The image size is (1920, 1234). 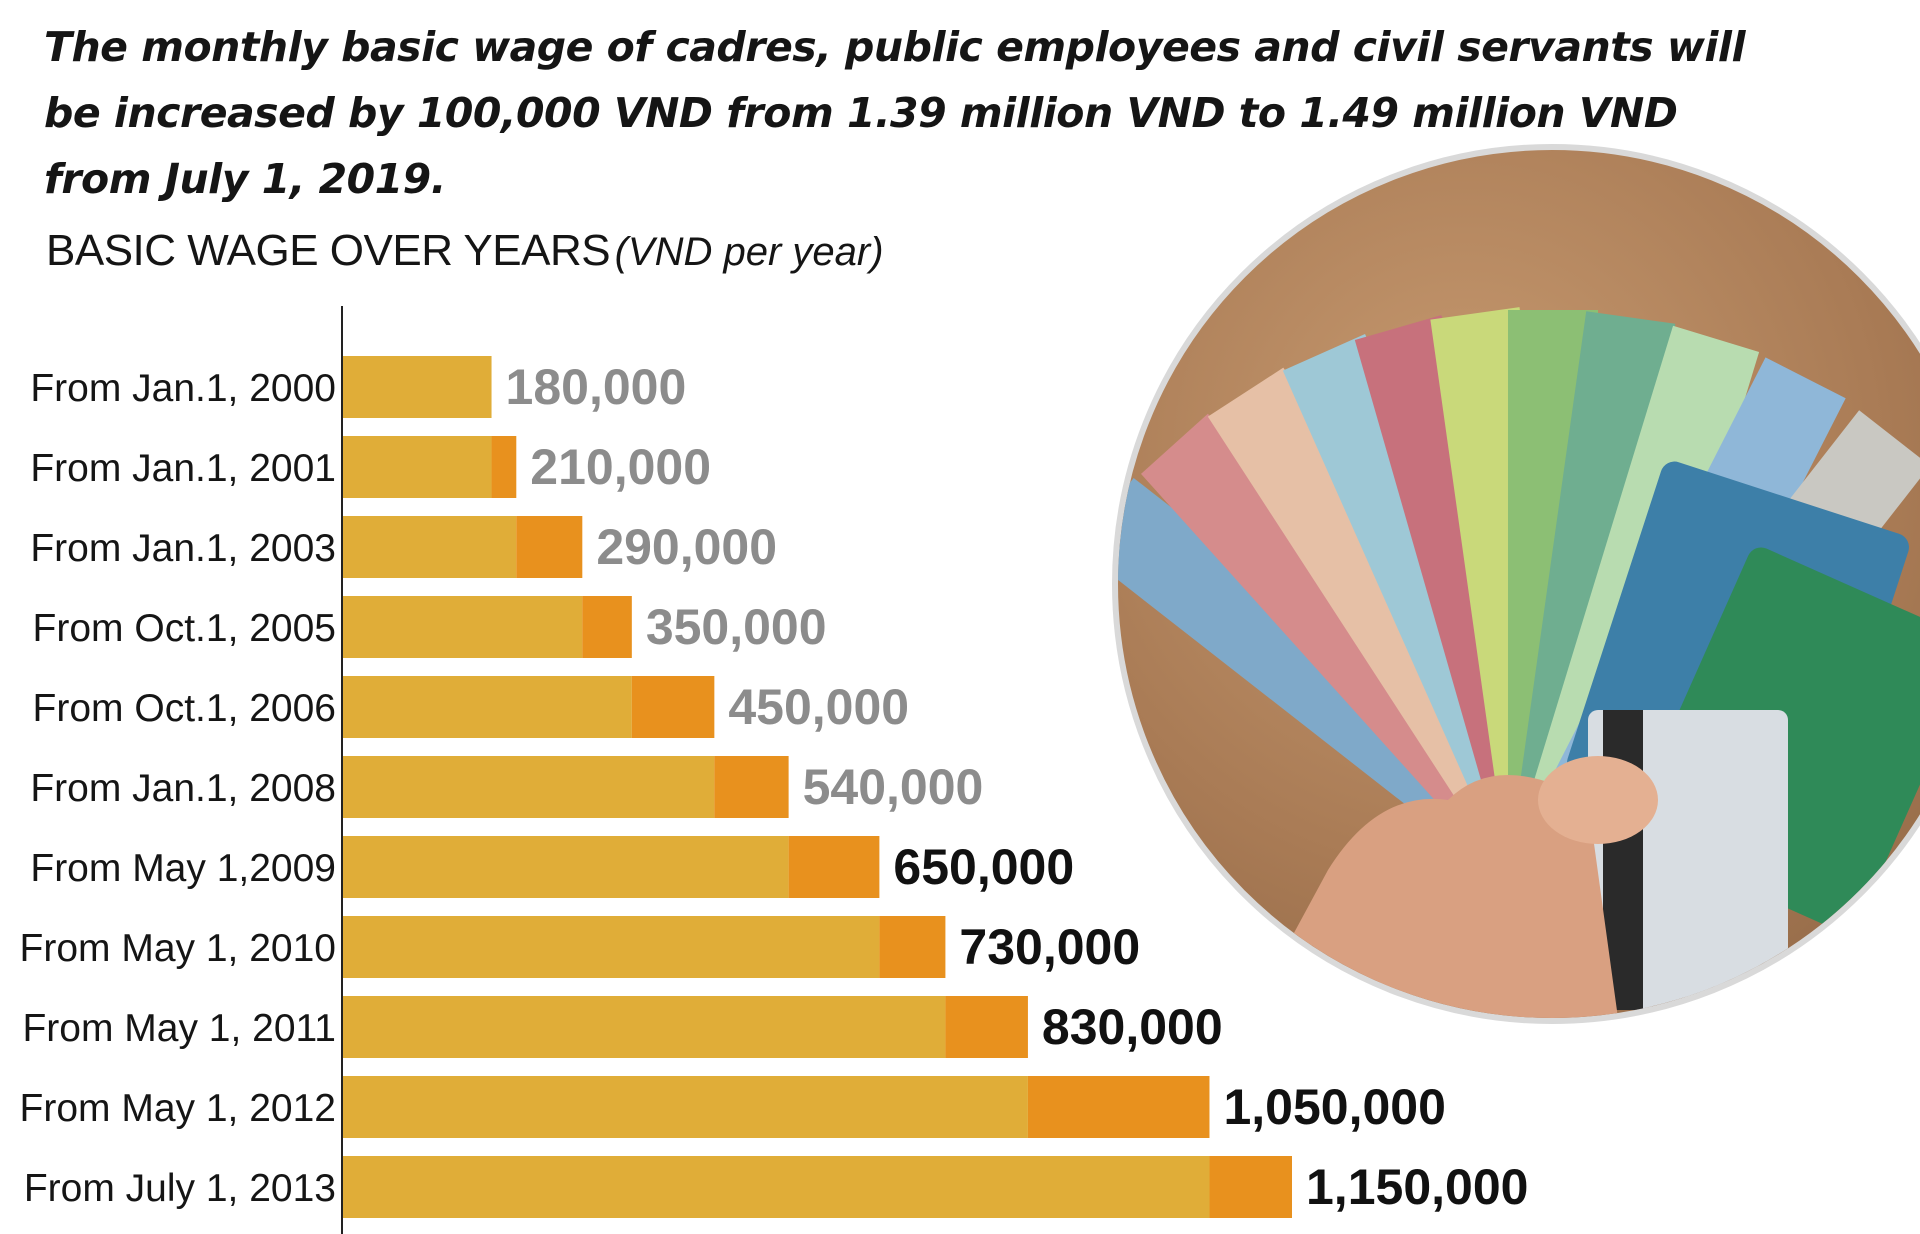 What do you see at coordinates (1417, 1187) in the screenshot?
I see `value-label: 1,150,000` at bounding box center [1417, 1187].